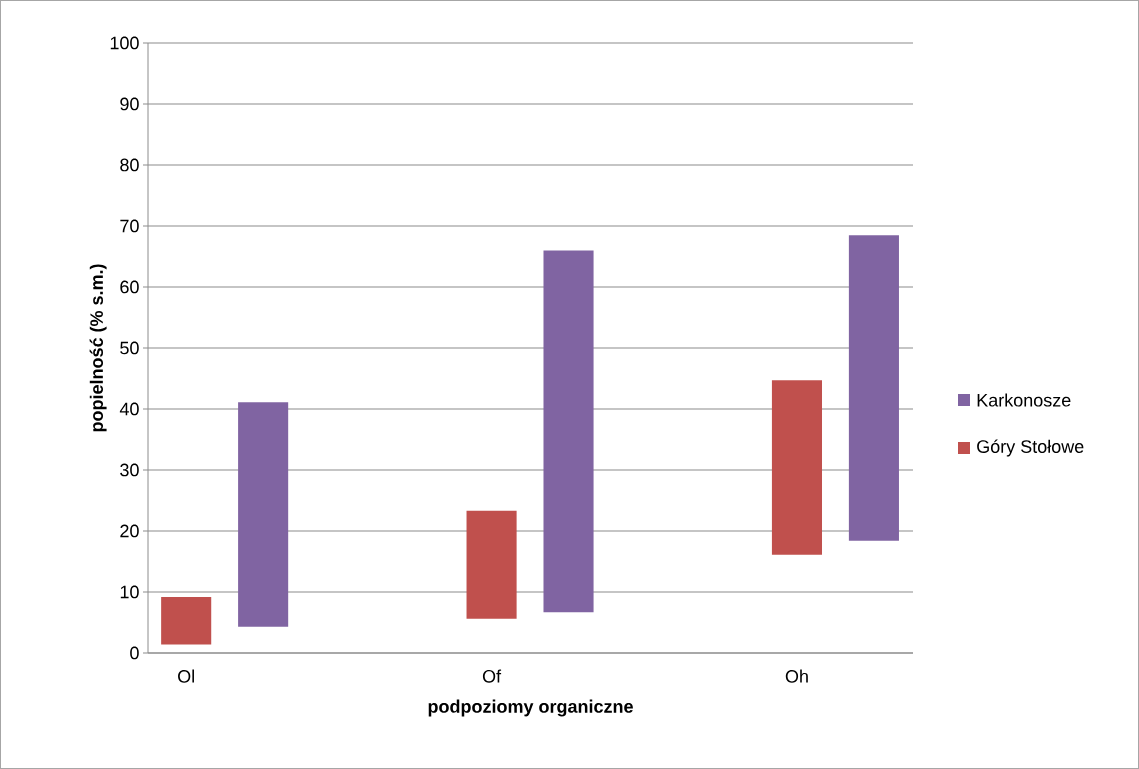 Image resolution: width=1139 pixels, height=769 pixels. Describe the element at coordinates (129, 531) in the screenshot. I see `y-tick-label: 20` at that location.